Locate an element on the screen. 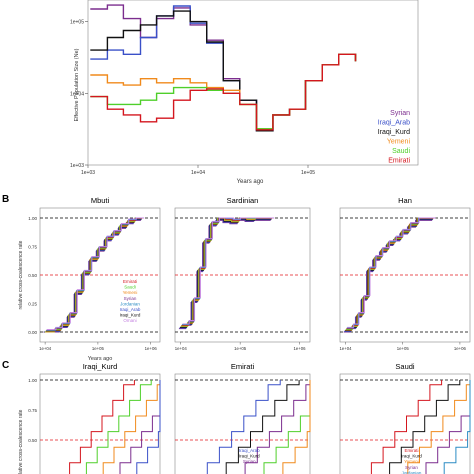 Image resolution: width=474 pixels, height=474 pixels. panel-a-xtick-label: 1e+03 is located at coordinates (88, 173).